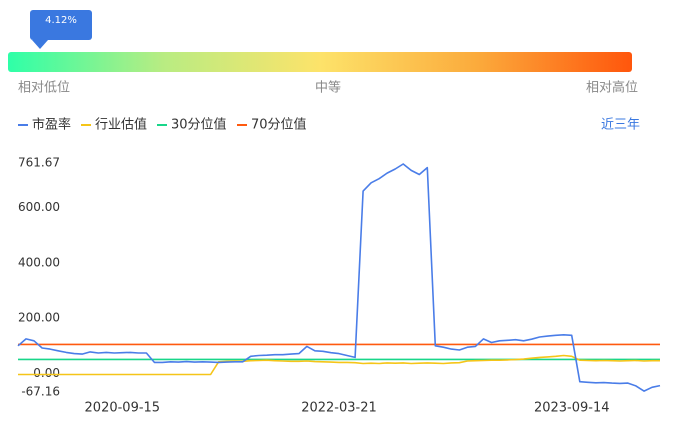  What do you see at coordinates (40, 392) in the screenshot?
I see `y-tick-label: -67.16` at bounding box center [40, 392].